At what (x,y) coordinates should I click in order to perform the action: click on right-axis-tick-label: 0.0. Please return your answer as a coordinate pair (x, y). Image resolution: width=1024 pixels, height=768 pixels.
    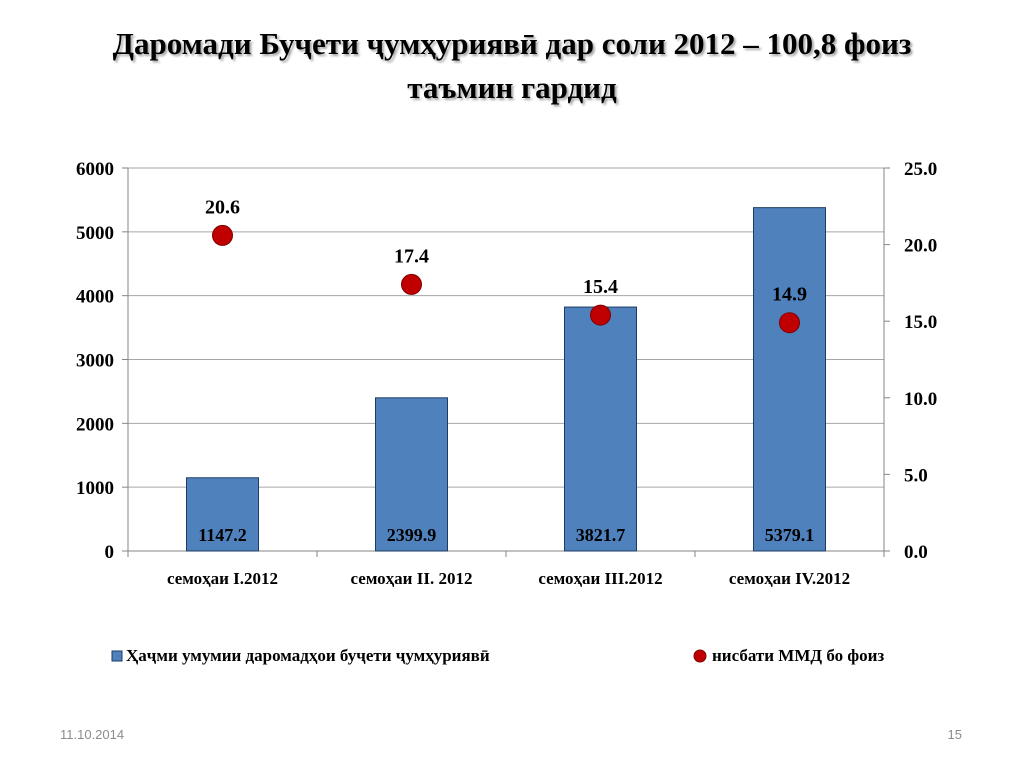
    Looking at the image, I should click on (916, 552).